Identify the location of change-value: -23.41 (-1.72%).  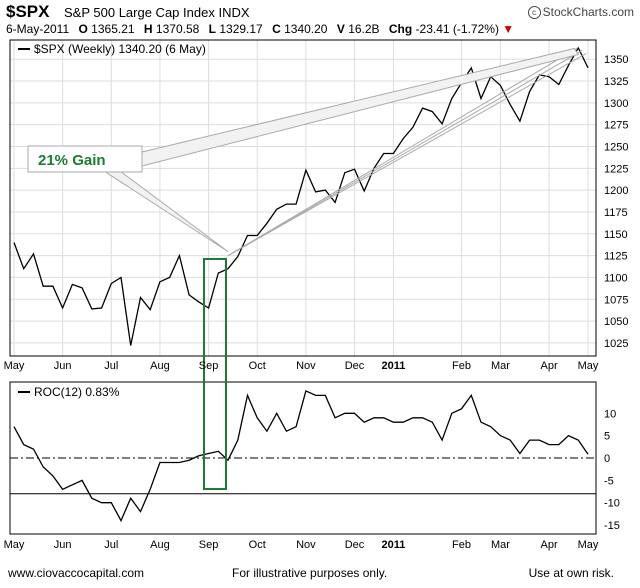
(457, 29).